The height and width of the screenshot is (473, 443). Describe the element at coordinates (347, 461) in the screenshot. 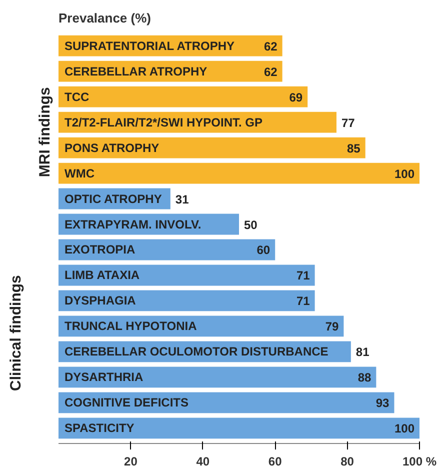

I see `x-tick-label: 80` at that location.